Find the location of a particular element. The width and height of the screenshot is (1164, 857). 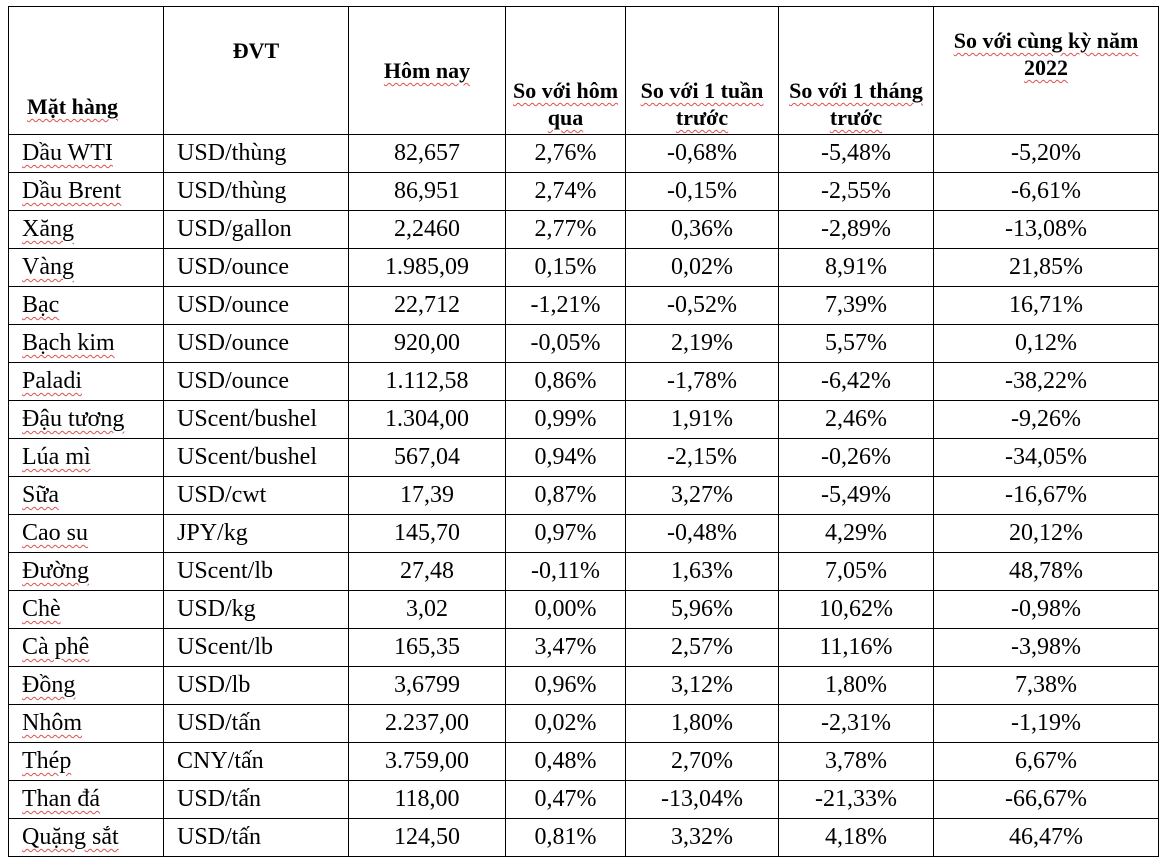

cell-vs-yesterday: 0,02% is located at coordinates (565, 723).